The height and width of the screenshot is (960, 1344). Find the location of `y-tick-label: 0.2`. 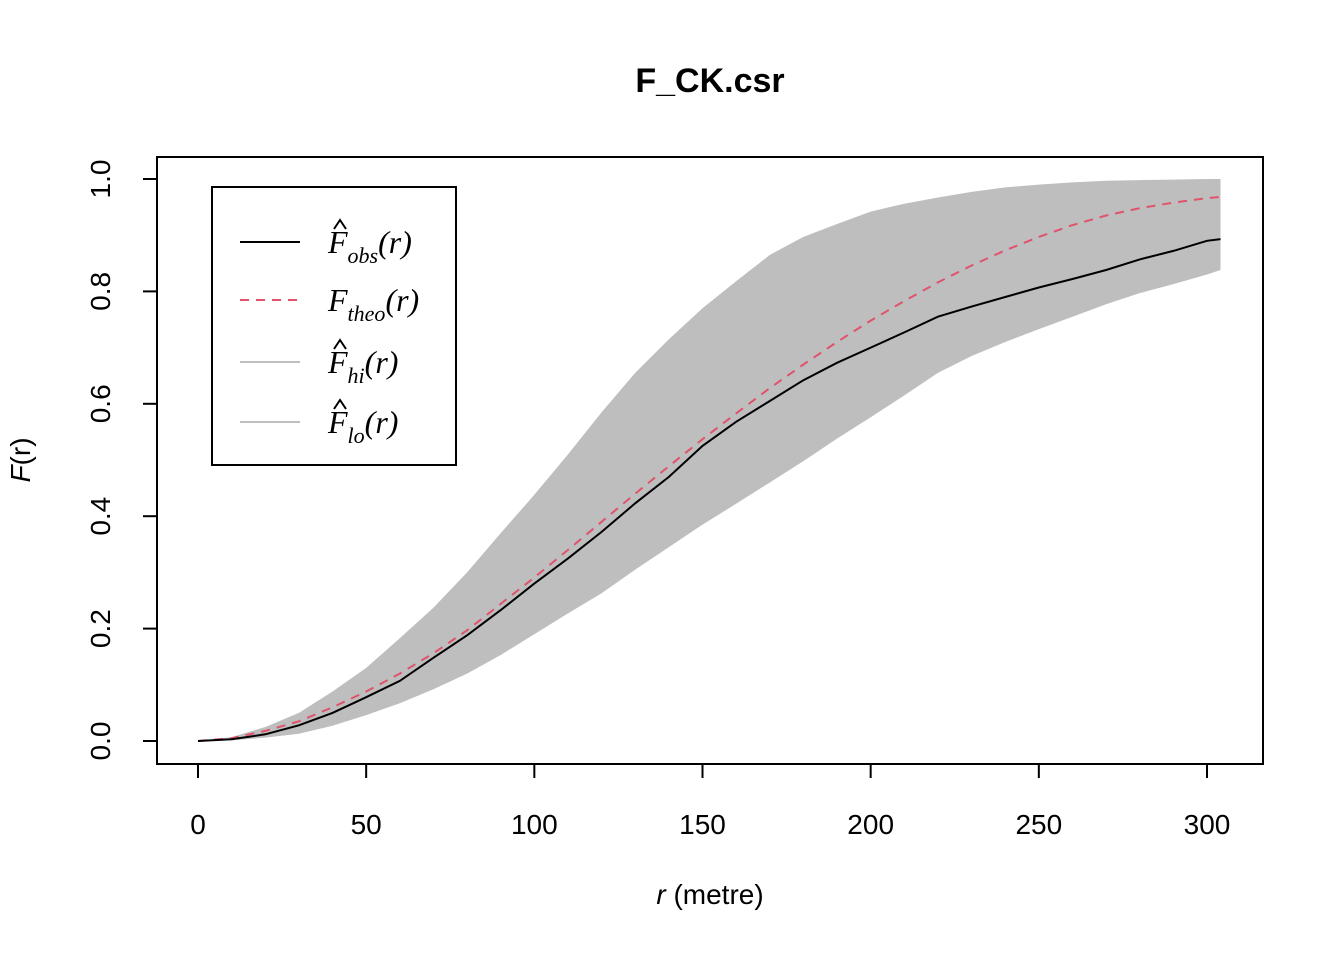

y-tick-label: 0.2 is located at coordinates (100, 628).